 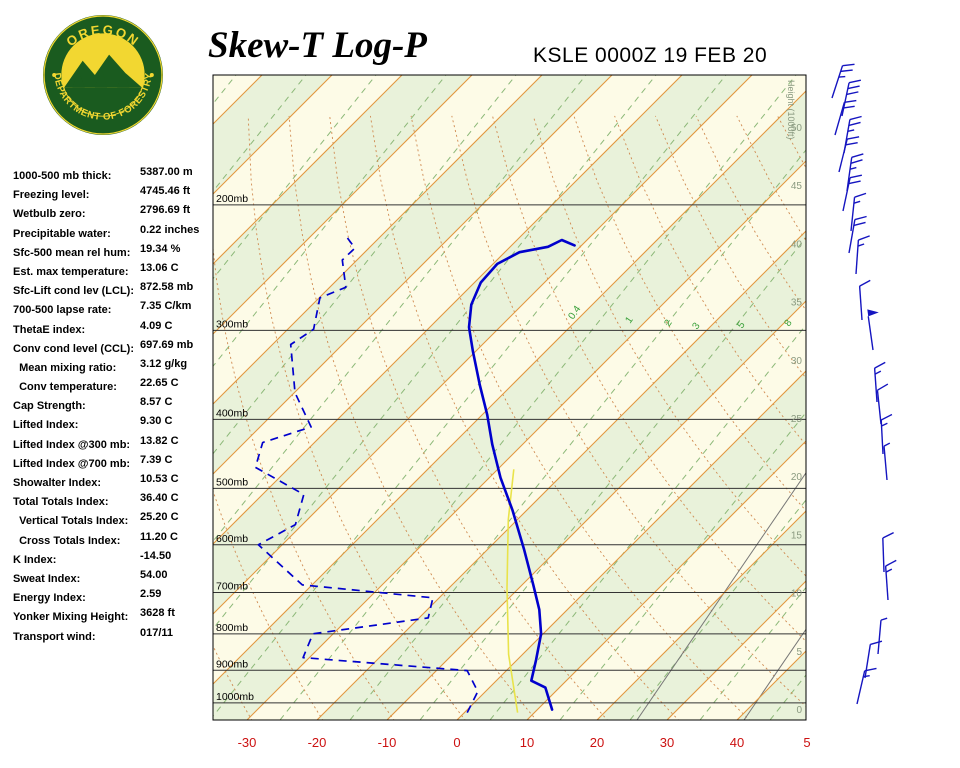 What do you see at coordinates (62, 176) in the screenshot?
I see `stat-label: 1000-500 mb thick:` at bounding box center [62, 176].